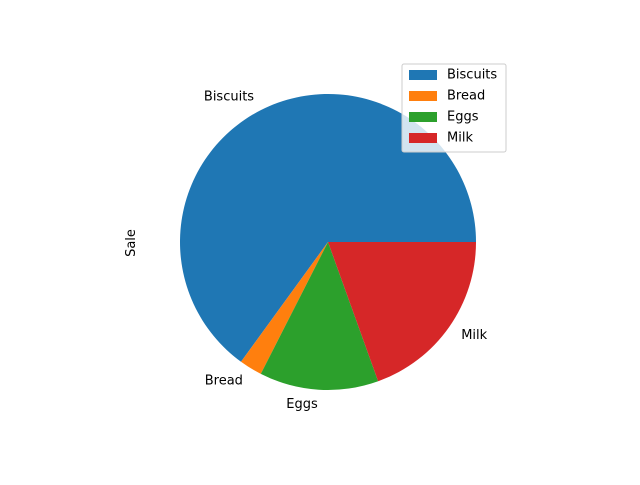 This screenshot has width=640, height=485. I want to click on legend-frame, so click(454, 108).